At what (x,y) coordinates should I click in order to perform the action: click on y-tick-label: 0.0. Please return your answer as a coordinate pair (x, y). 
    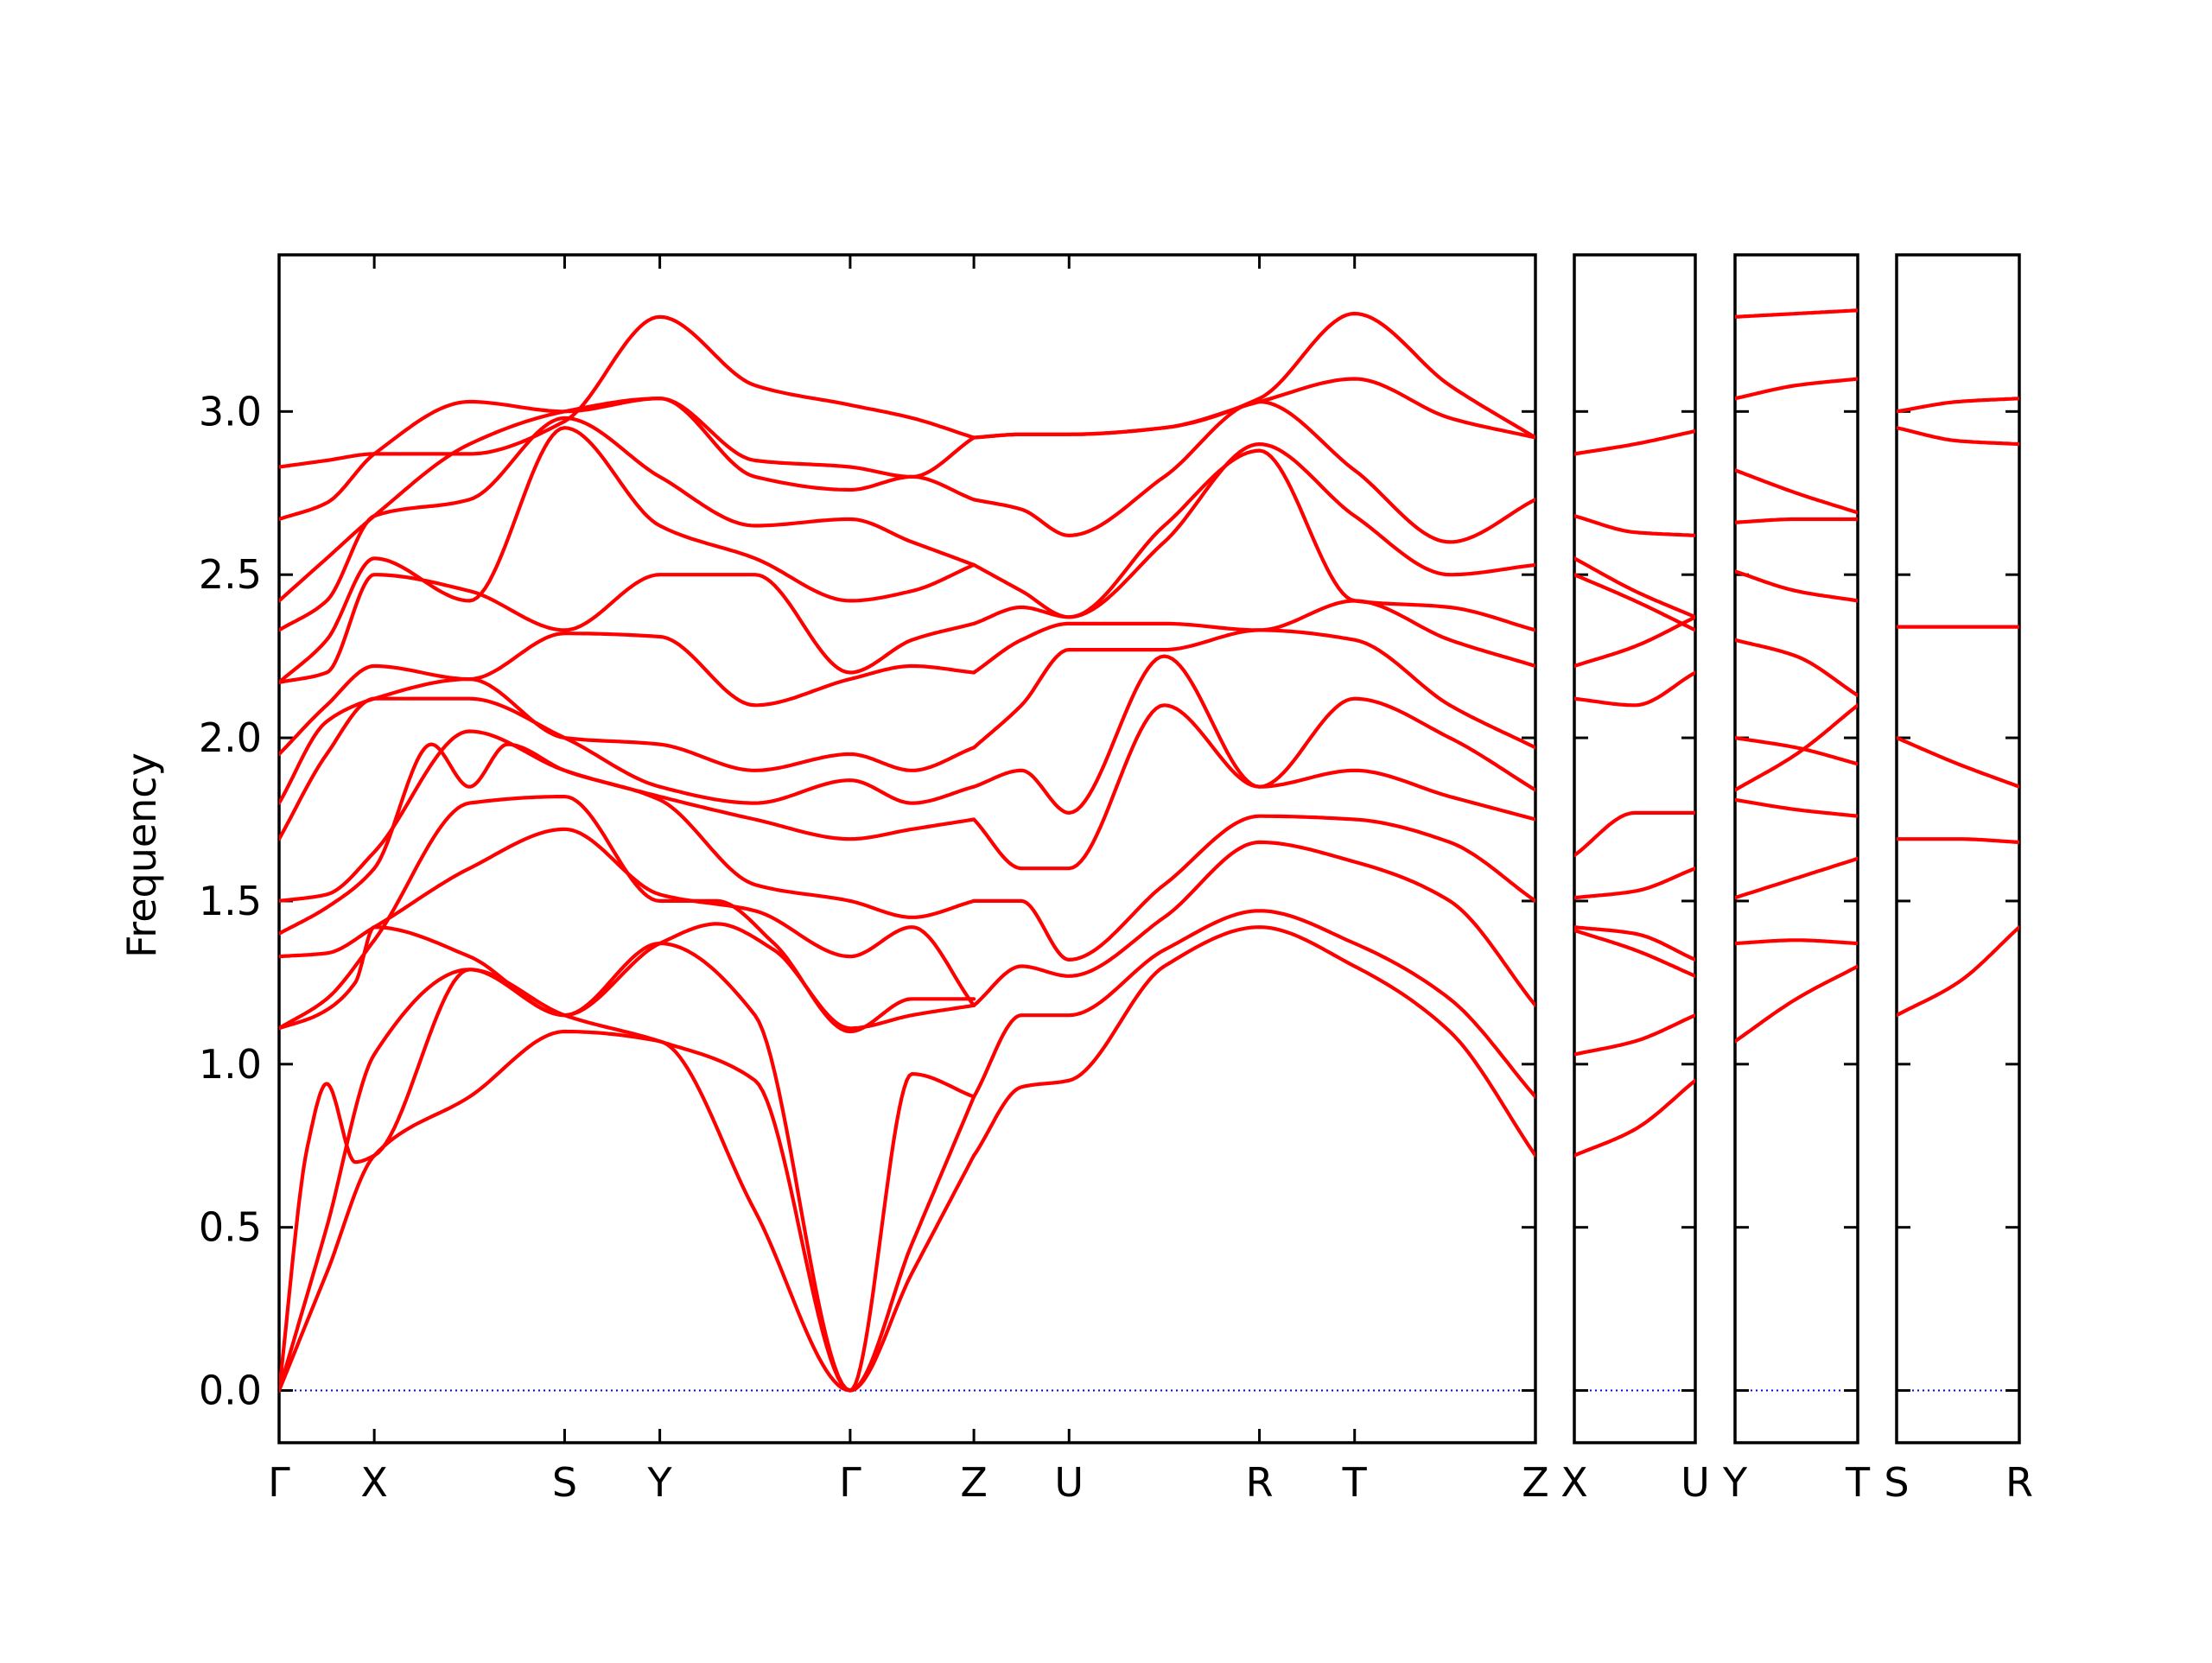
    Looking at the image, I should click on (231, 1391).